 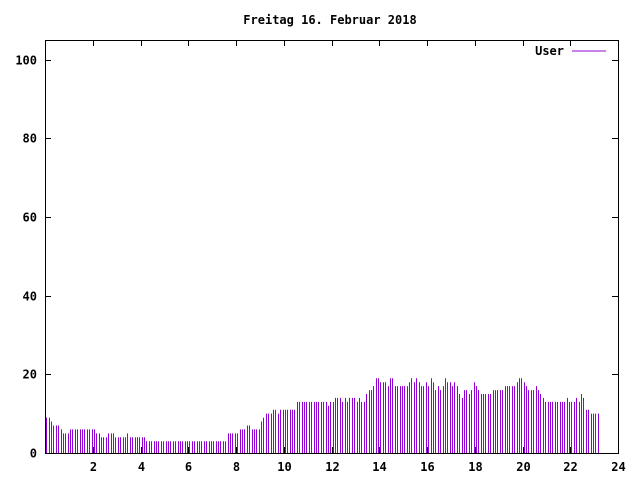 What do you see at coordinates (30, 218) in the screenshot?
I see `y-tick-label: 60` at bounding box center [30, 218].